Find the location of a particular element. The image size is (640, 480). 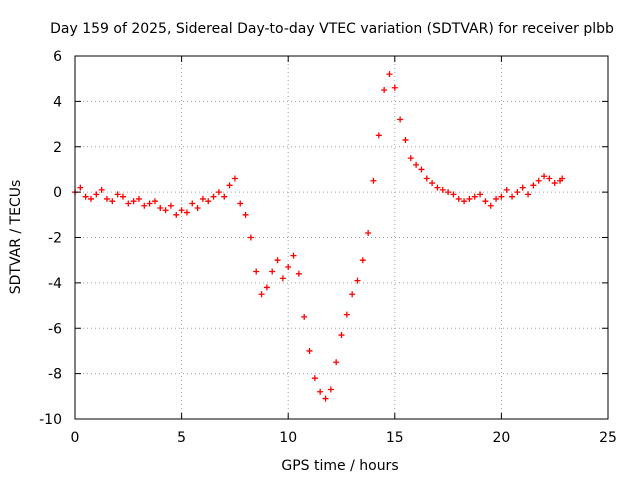

y-tick-label: -10 is located at coordinates (50, 420).